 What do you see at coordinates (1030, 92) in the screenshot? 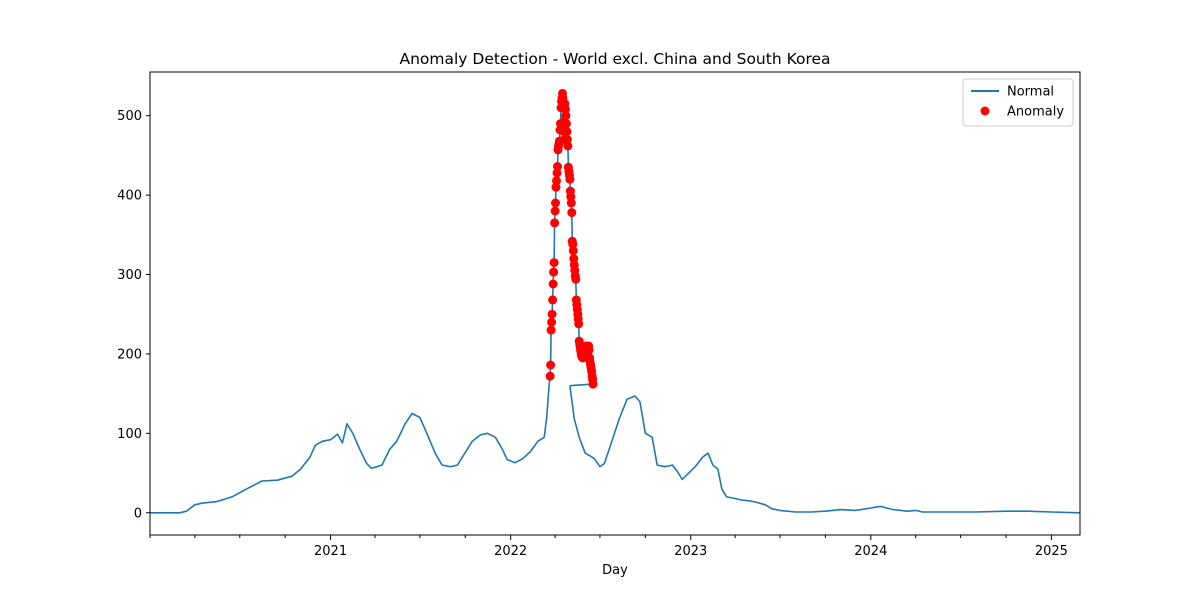
I see `legend-label: Normal` at bounding box center [1030, 92].